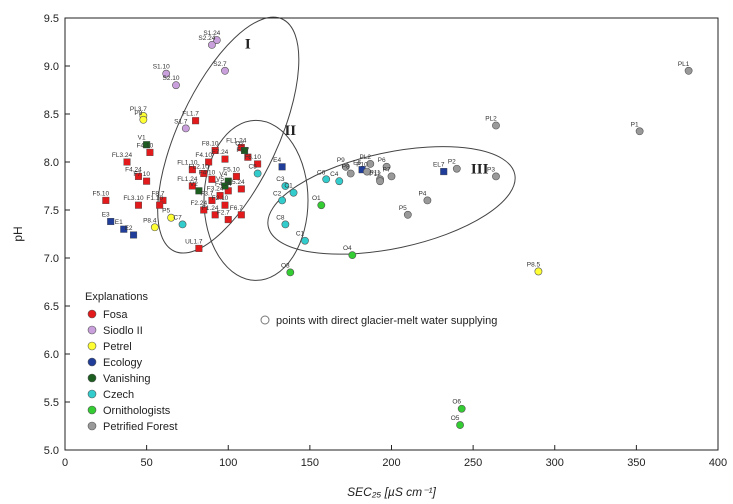 Image resolution: width=733 pixels, height=504 pixels. I want to click on point-label: F7.10, so click(141, 174).